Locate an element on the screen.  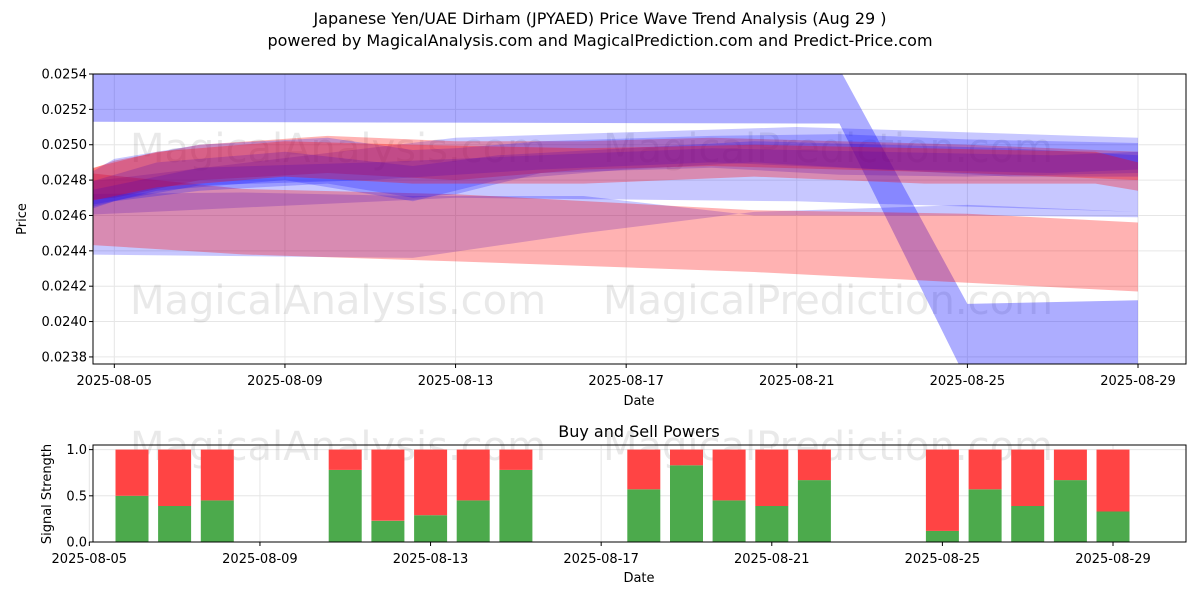
signal-x-tick-label: 2025-08-21 is located at coordinates (772, 559).